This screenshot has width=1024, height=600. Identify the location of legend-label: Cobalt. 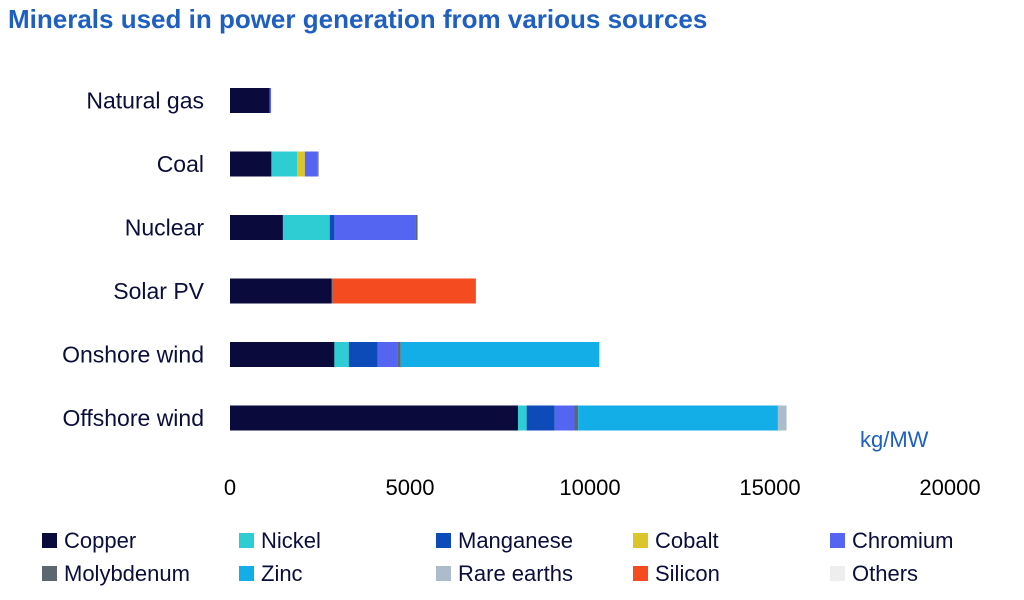
(687, 540).